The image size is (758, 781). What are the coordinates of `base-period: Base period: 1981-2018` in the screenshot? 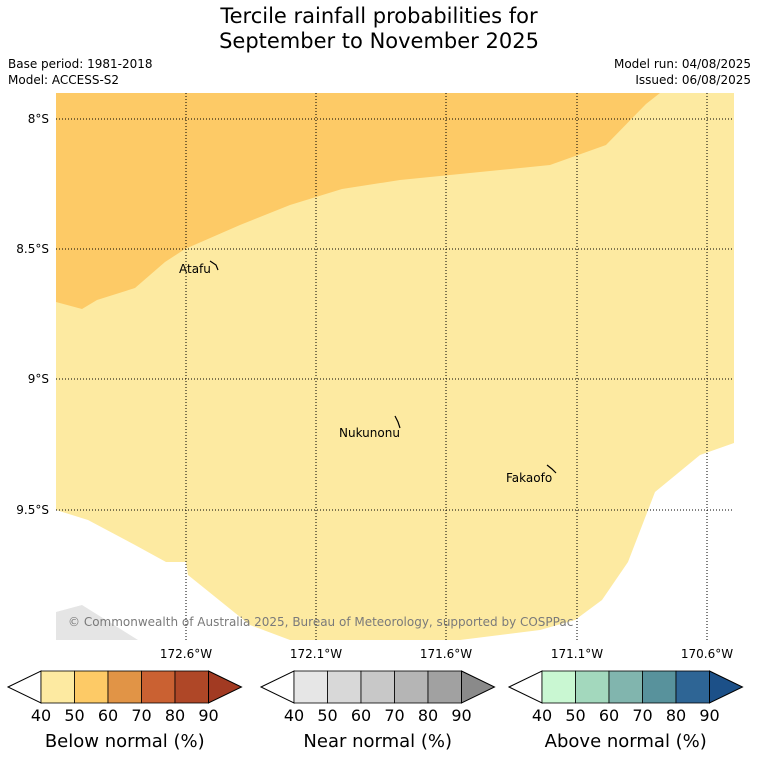 It's located at (80, 64).